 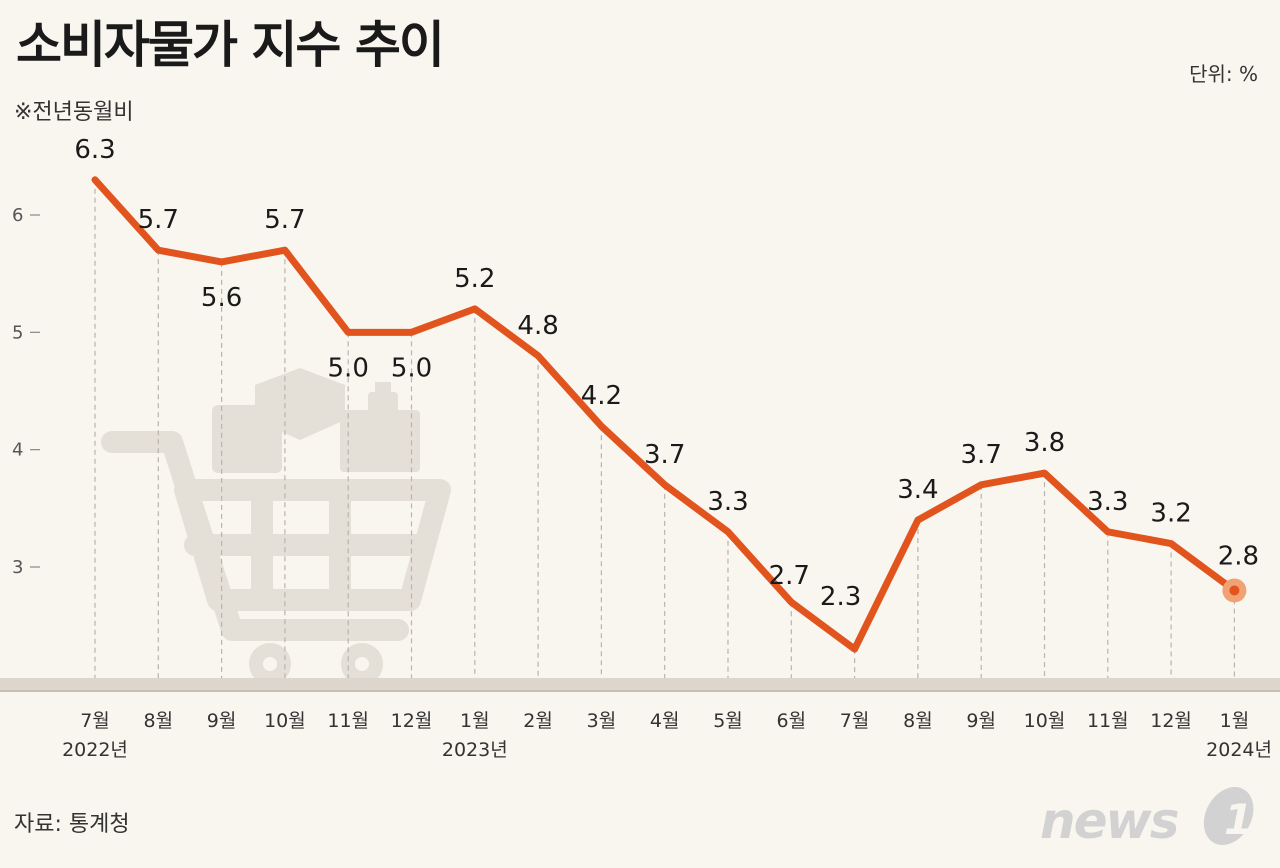 What do you see at coordinates (538, 721) in the screenshot?
I see `x-tick-label: 2월` at bounding box center [538, 721].